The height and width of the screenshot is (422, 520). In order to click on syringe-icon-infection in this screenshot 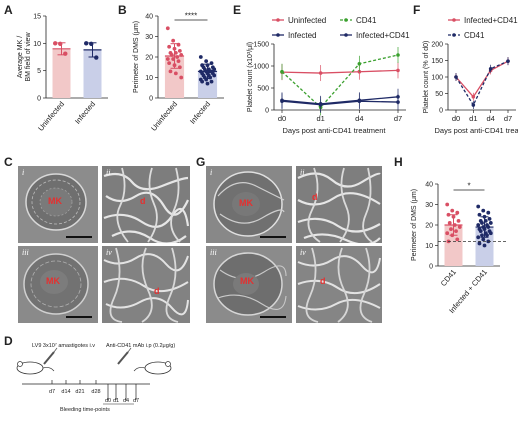, I will do `click(50, 356)`.